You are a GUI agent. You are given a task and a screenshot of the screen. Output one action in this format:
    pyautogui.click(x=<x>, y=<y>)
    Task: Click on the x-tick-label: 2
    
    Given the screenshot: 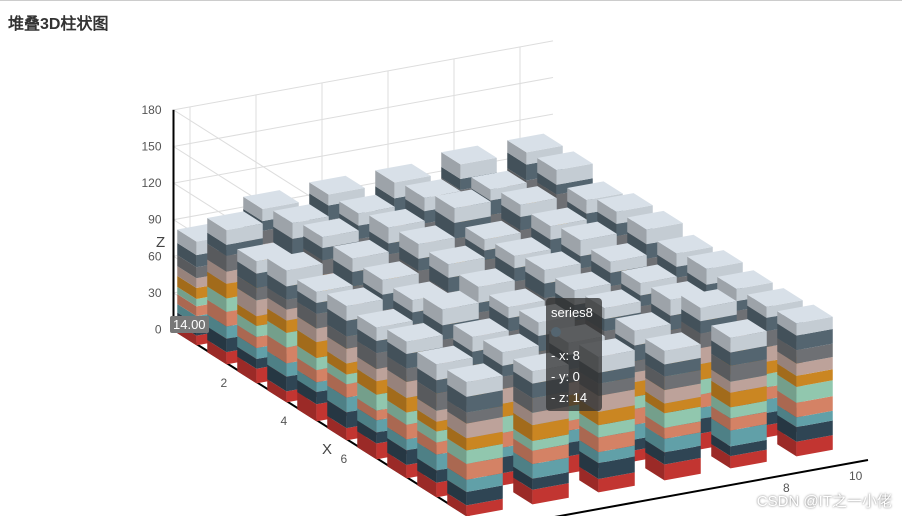 What is the action you would take?
    pyautogui.click(x=224, y=383)
    